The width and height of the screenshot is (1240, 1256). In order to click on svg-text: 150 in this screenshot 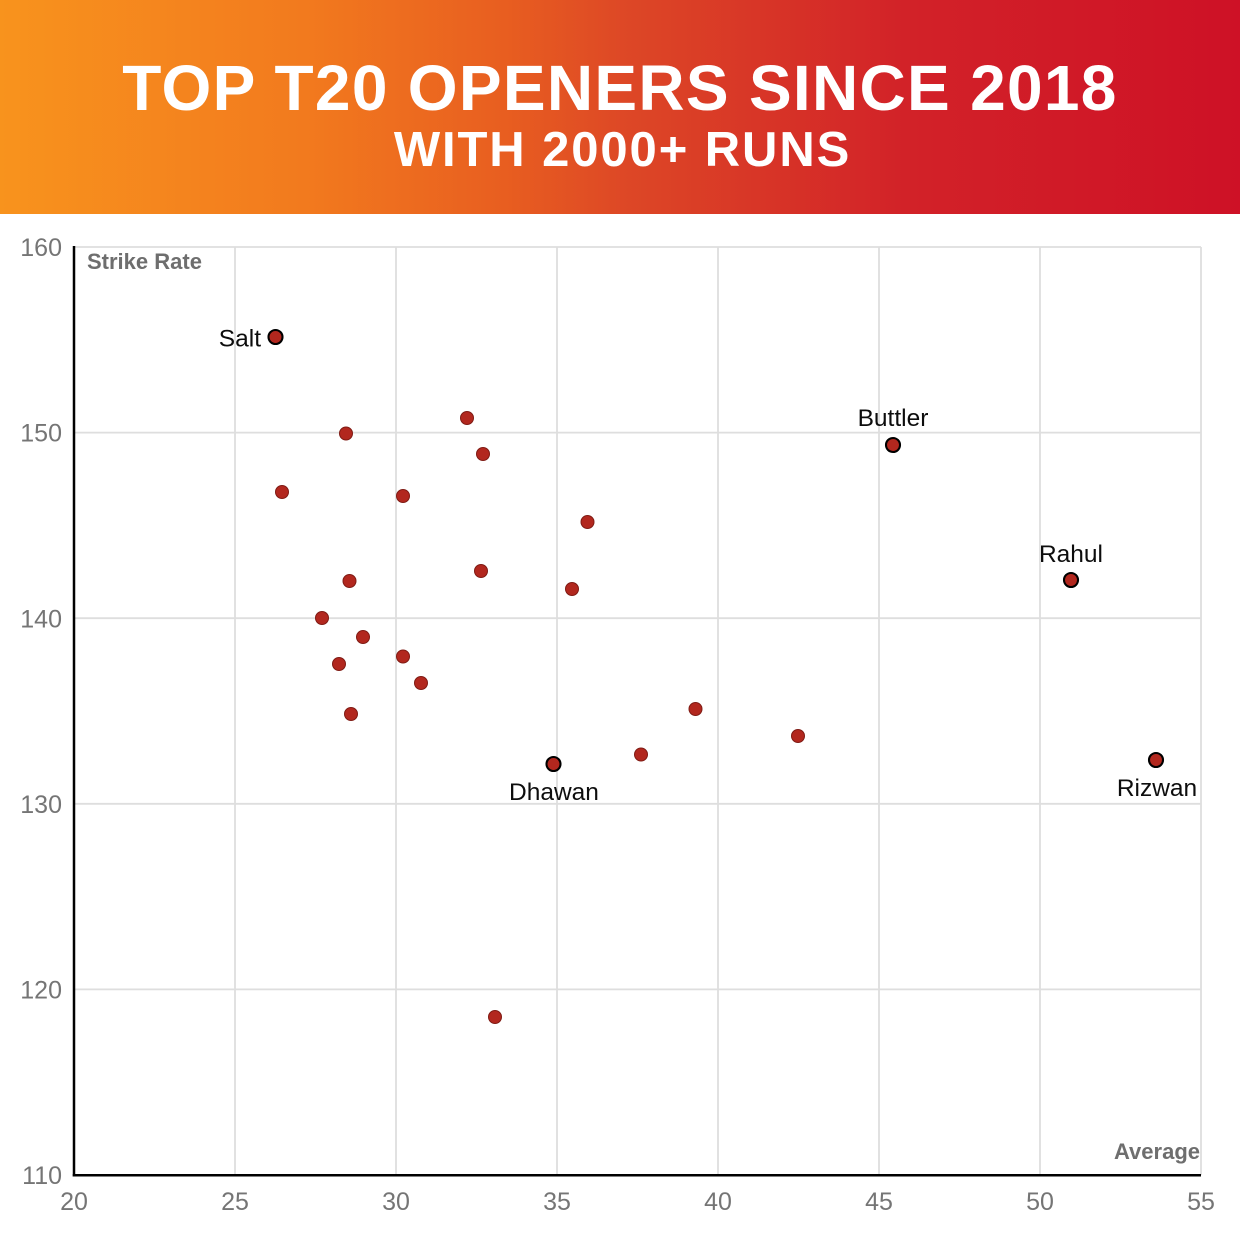, I will do `click(41, 434)`.